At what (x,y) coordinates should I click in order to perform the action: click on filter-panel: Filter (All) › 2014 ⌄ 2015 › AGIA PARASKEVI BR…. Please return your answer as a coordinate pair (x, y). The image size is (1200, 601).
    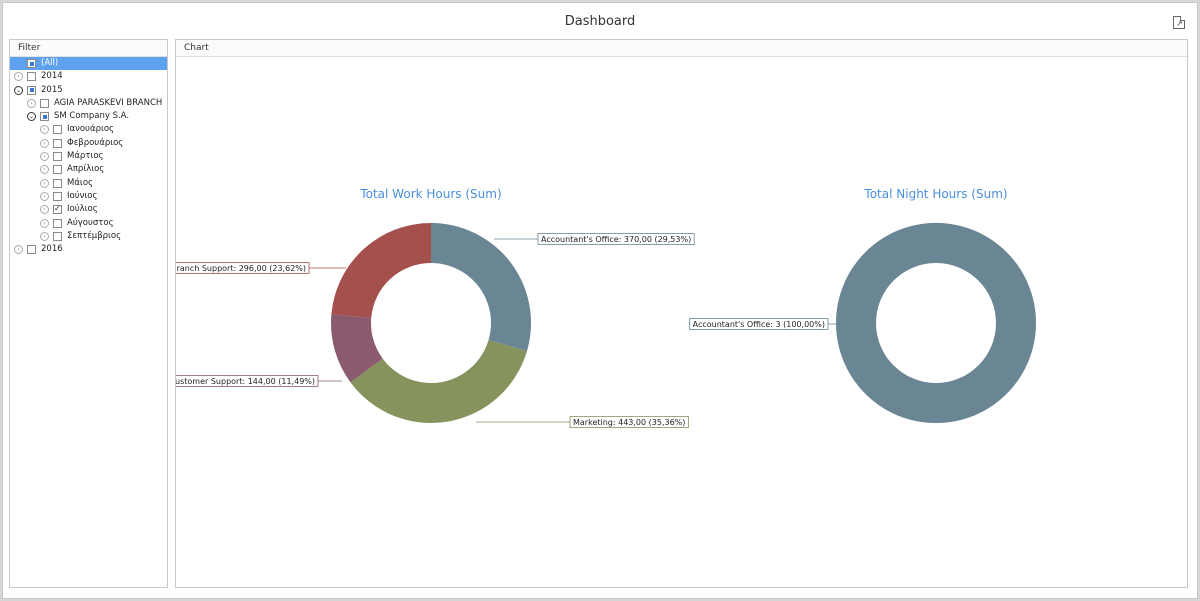
    Looking at the image, I should click on (88, 313).